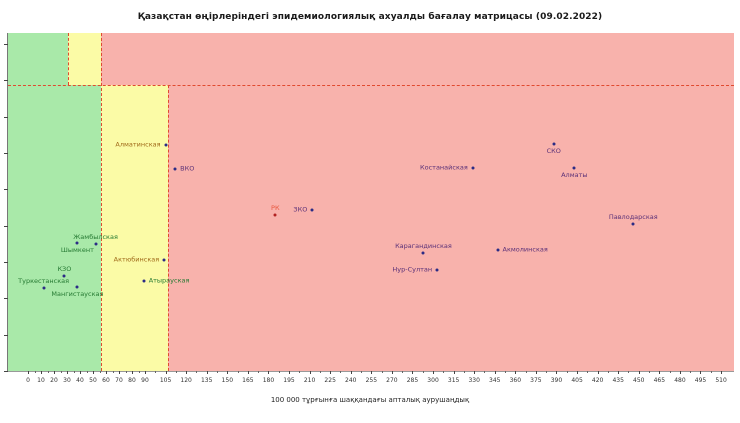  Describe the element at coordinates (77, 294) in the screenshot. I see `point-label-Мангистауская: Мангистауская` at that location.